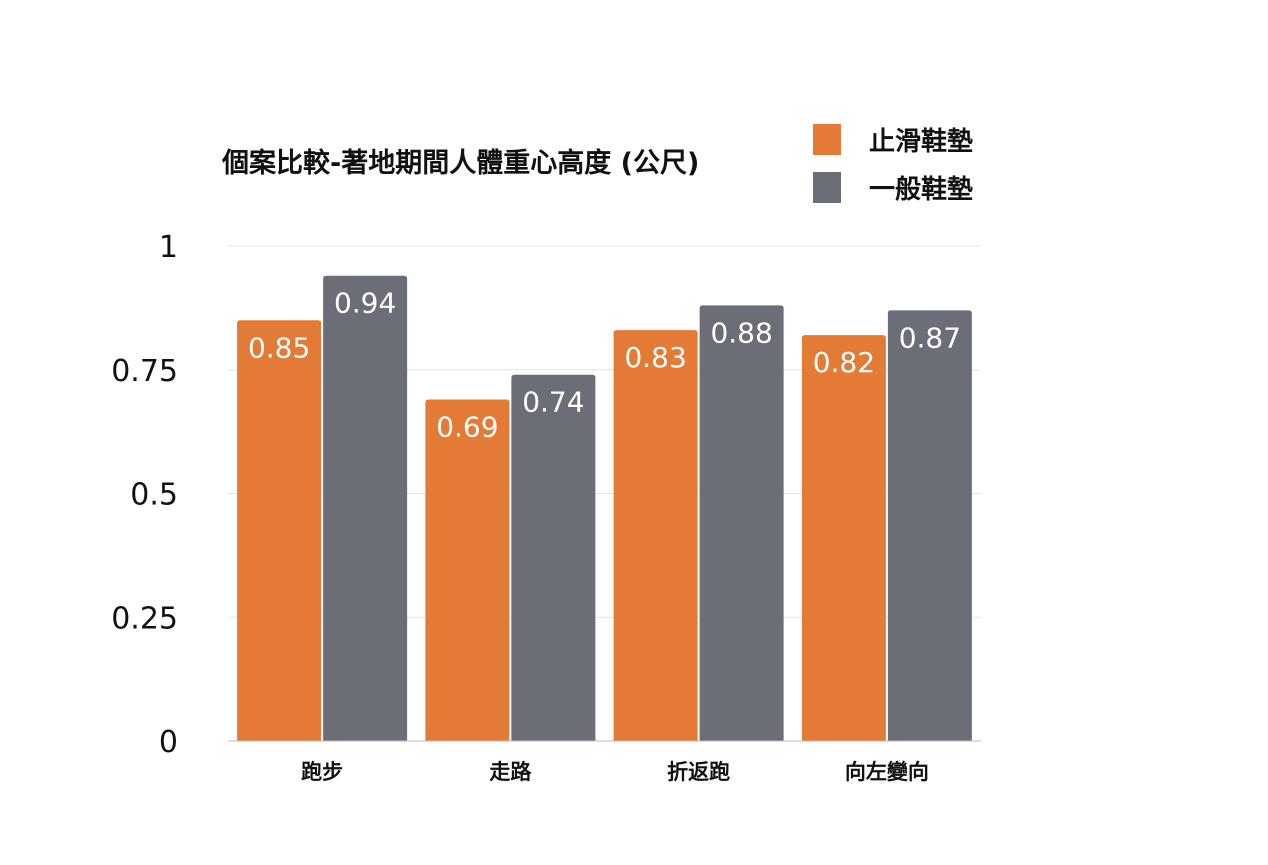 The width and height of the screenshot is (1268, 865). What do you see at coordinates (154, 495) in the screenshot?
I see `y-tick-label: 0.5` at bounding box center [154, 495].